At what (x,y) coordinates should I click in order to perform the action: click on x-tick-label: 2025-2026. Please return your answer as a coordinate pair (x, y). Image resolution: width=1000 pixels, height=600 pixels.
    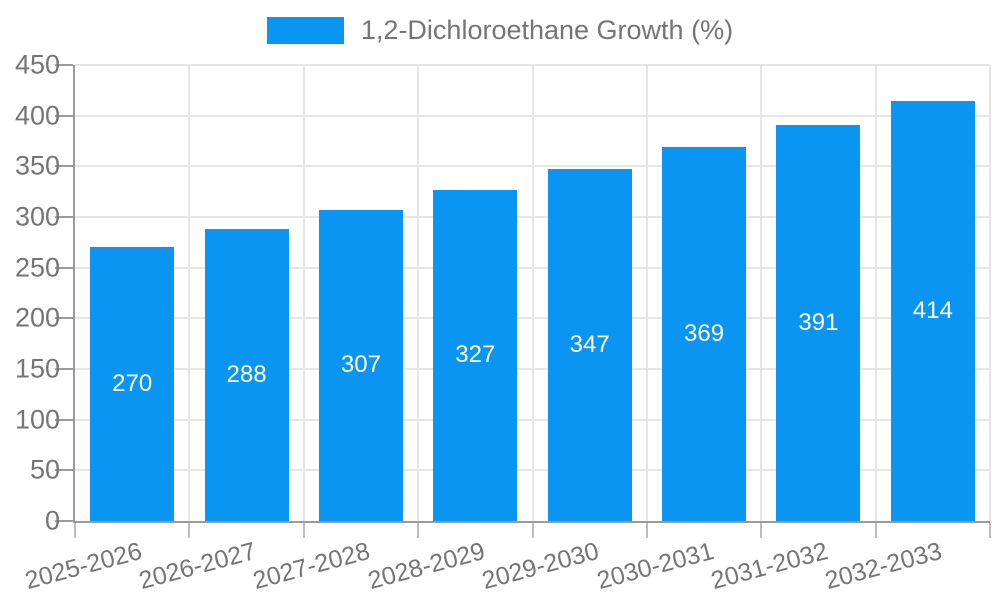
    Looking at the image, I should click on (83, 566).